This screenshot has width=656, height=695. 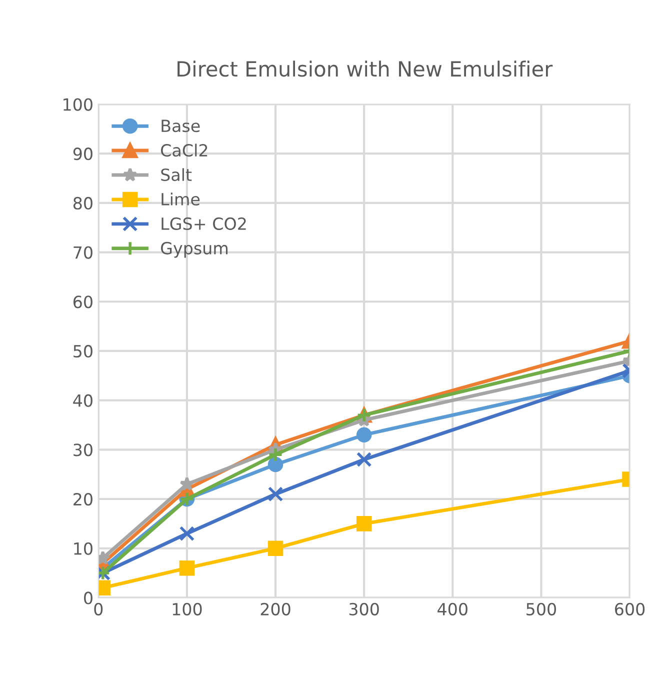 I want to click on legend-label: Salt, so click(x=176, y=175).